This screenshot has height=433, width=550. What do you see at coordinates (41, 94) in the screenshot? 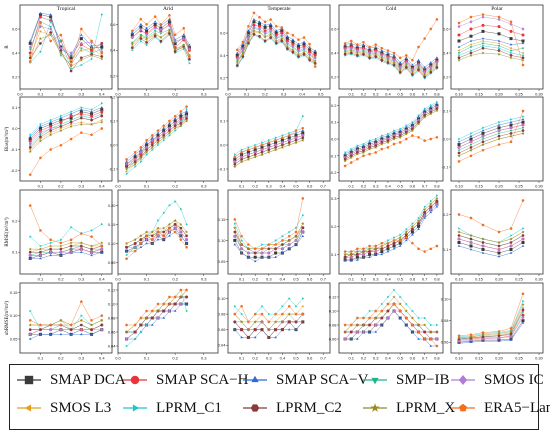
I see `x-tick-label: 0.1` at bounding box center [41, 94].